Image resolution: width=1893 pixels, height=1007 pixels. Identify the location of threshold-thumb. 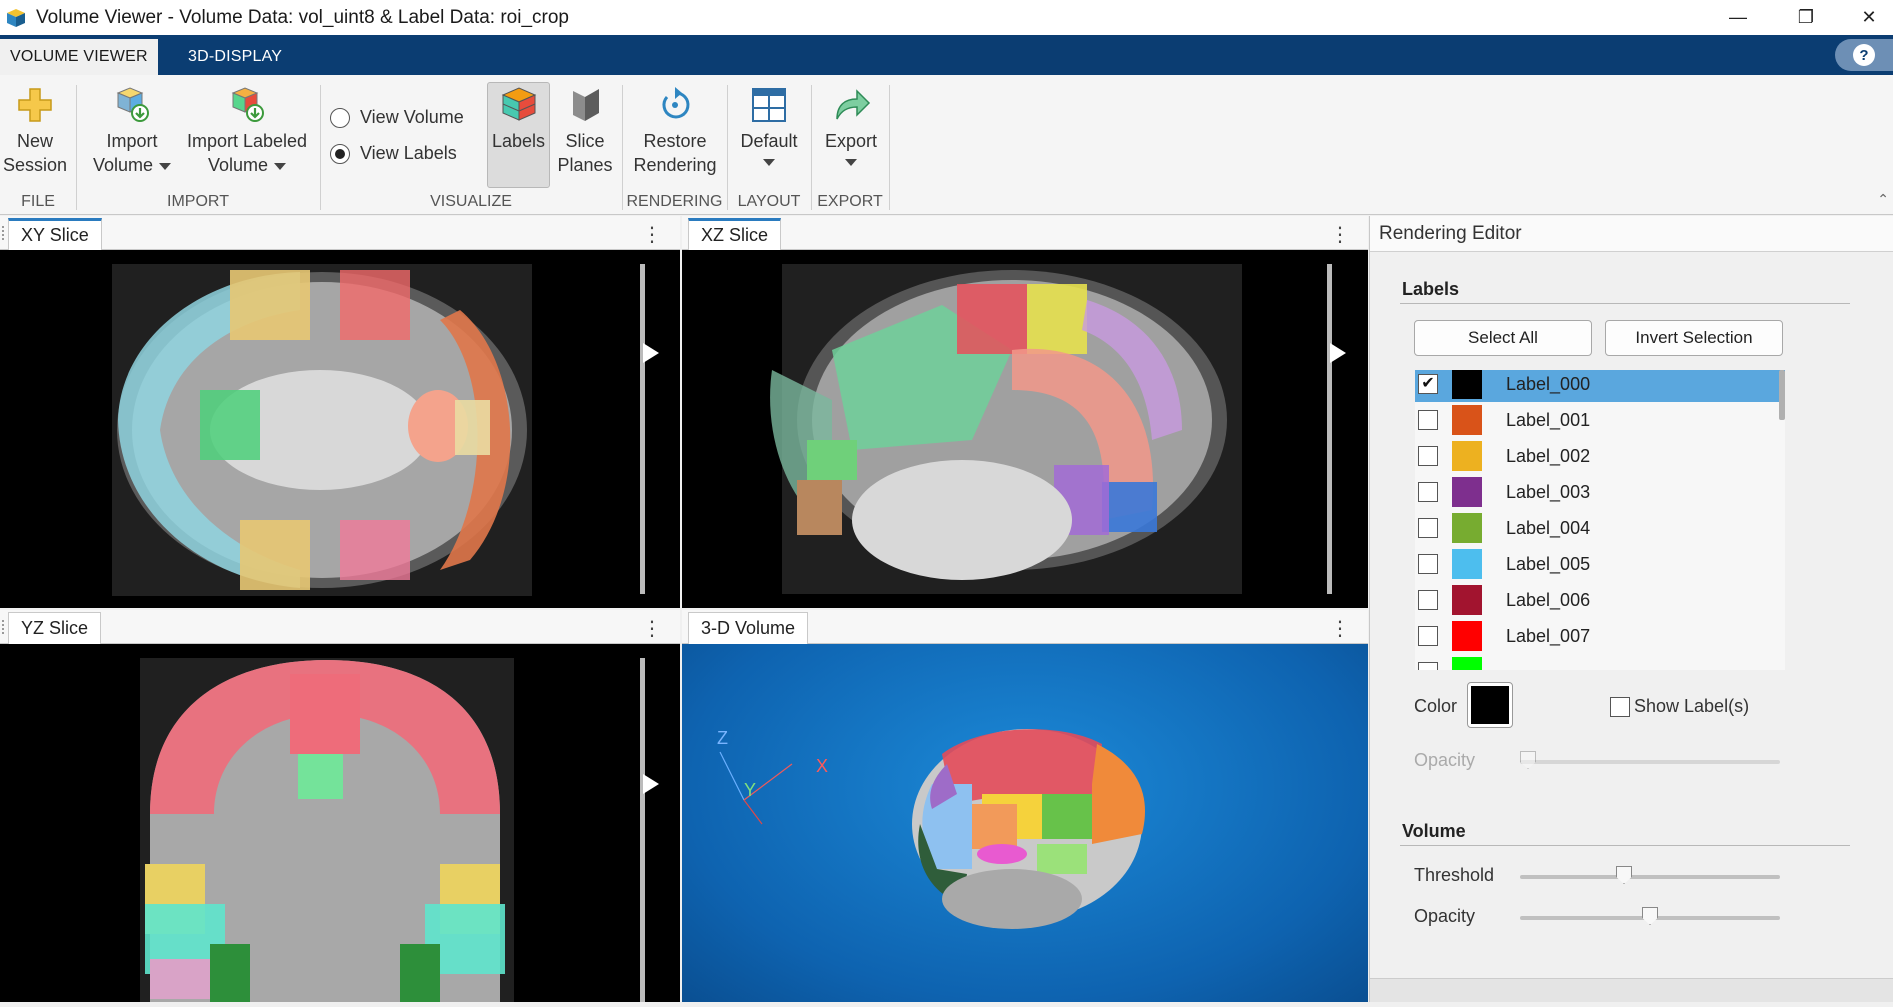
(1624, 875).